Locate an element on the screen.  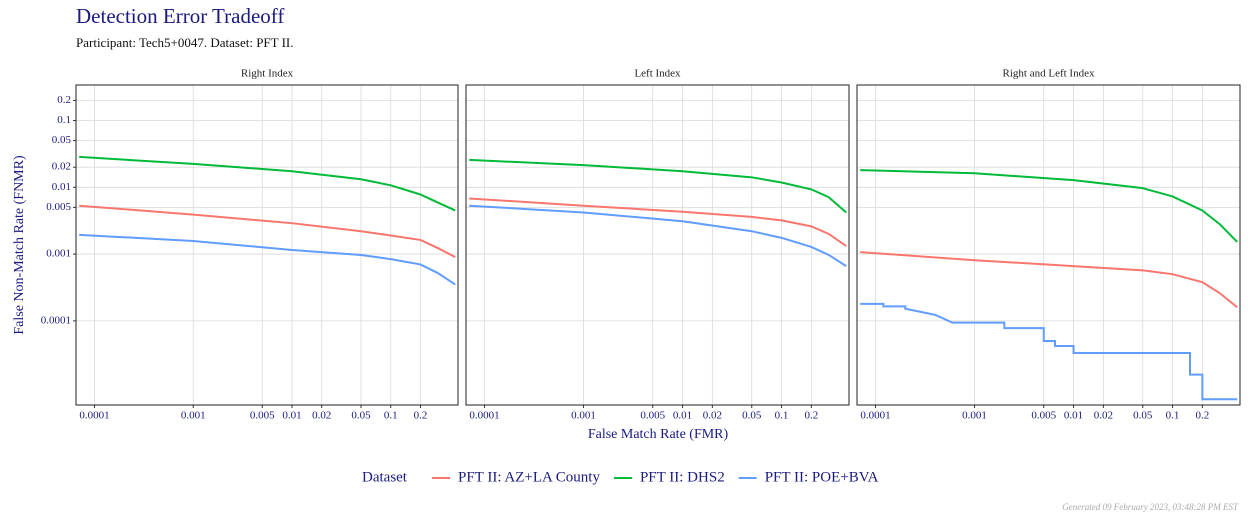
y-tick-label: 0.05 is located at coordinates (62, 140).